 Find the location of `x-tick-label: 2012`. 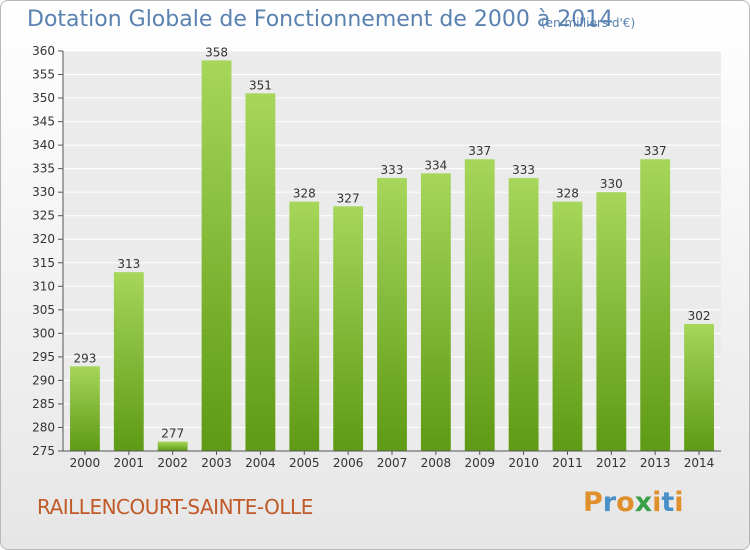

x-tick-label: 2012 is located at coordinates (611, 463).